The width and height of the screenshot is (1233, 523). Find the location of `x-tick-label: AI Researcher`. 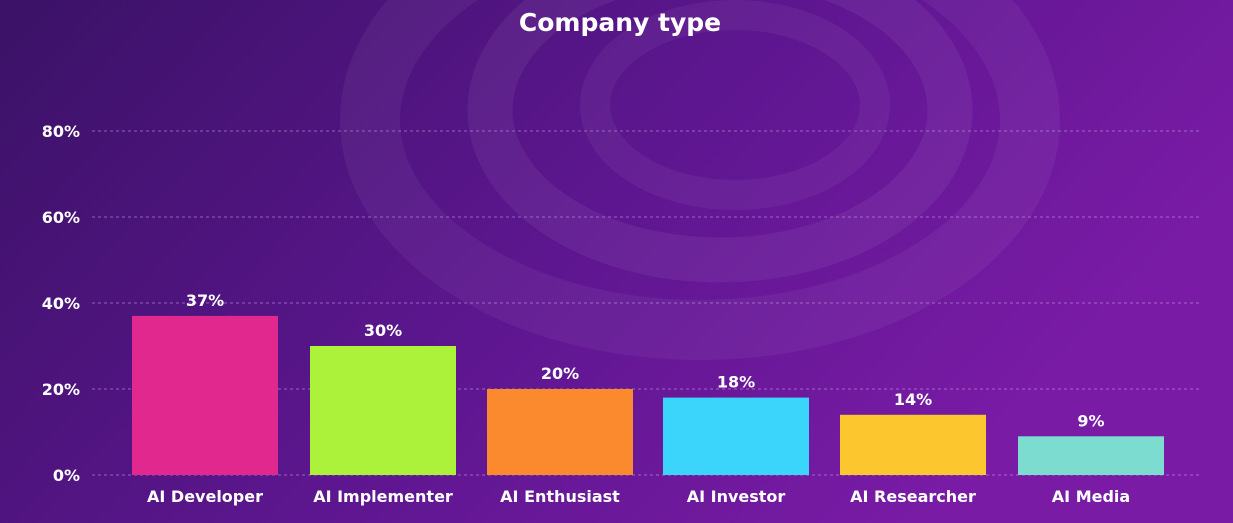

x-tick-label: AI Researcher is located at coordinates (913, 496).